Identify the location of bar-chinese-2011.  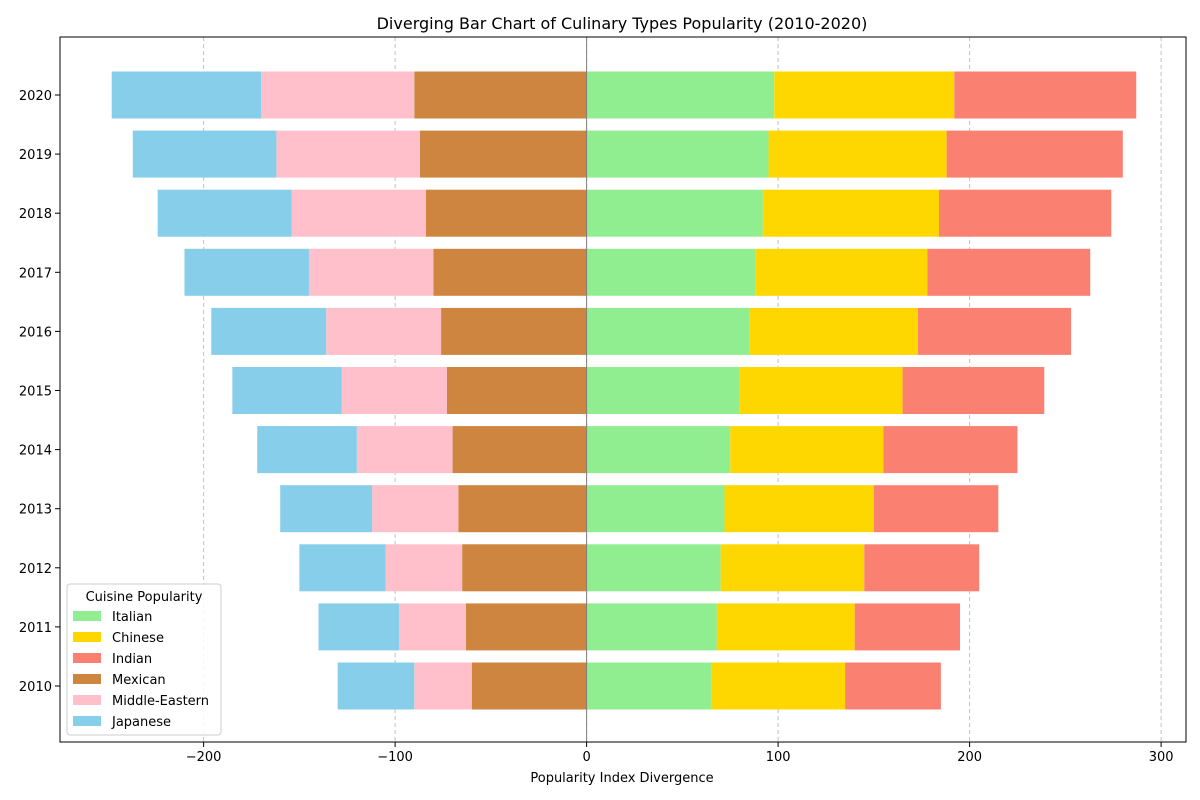
(785, 627).